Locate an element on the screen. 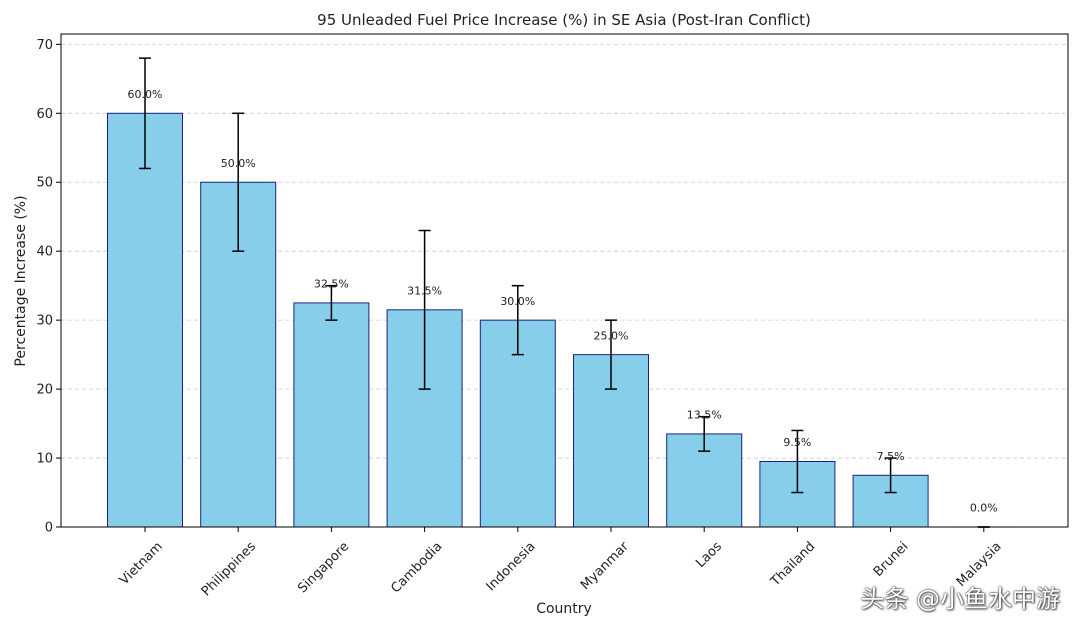  x-tick-label: Myanmar is located at coordinates (605, 566).